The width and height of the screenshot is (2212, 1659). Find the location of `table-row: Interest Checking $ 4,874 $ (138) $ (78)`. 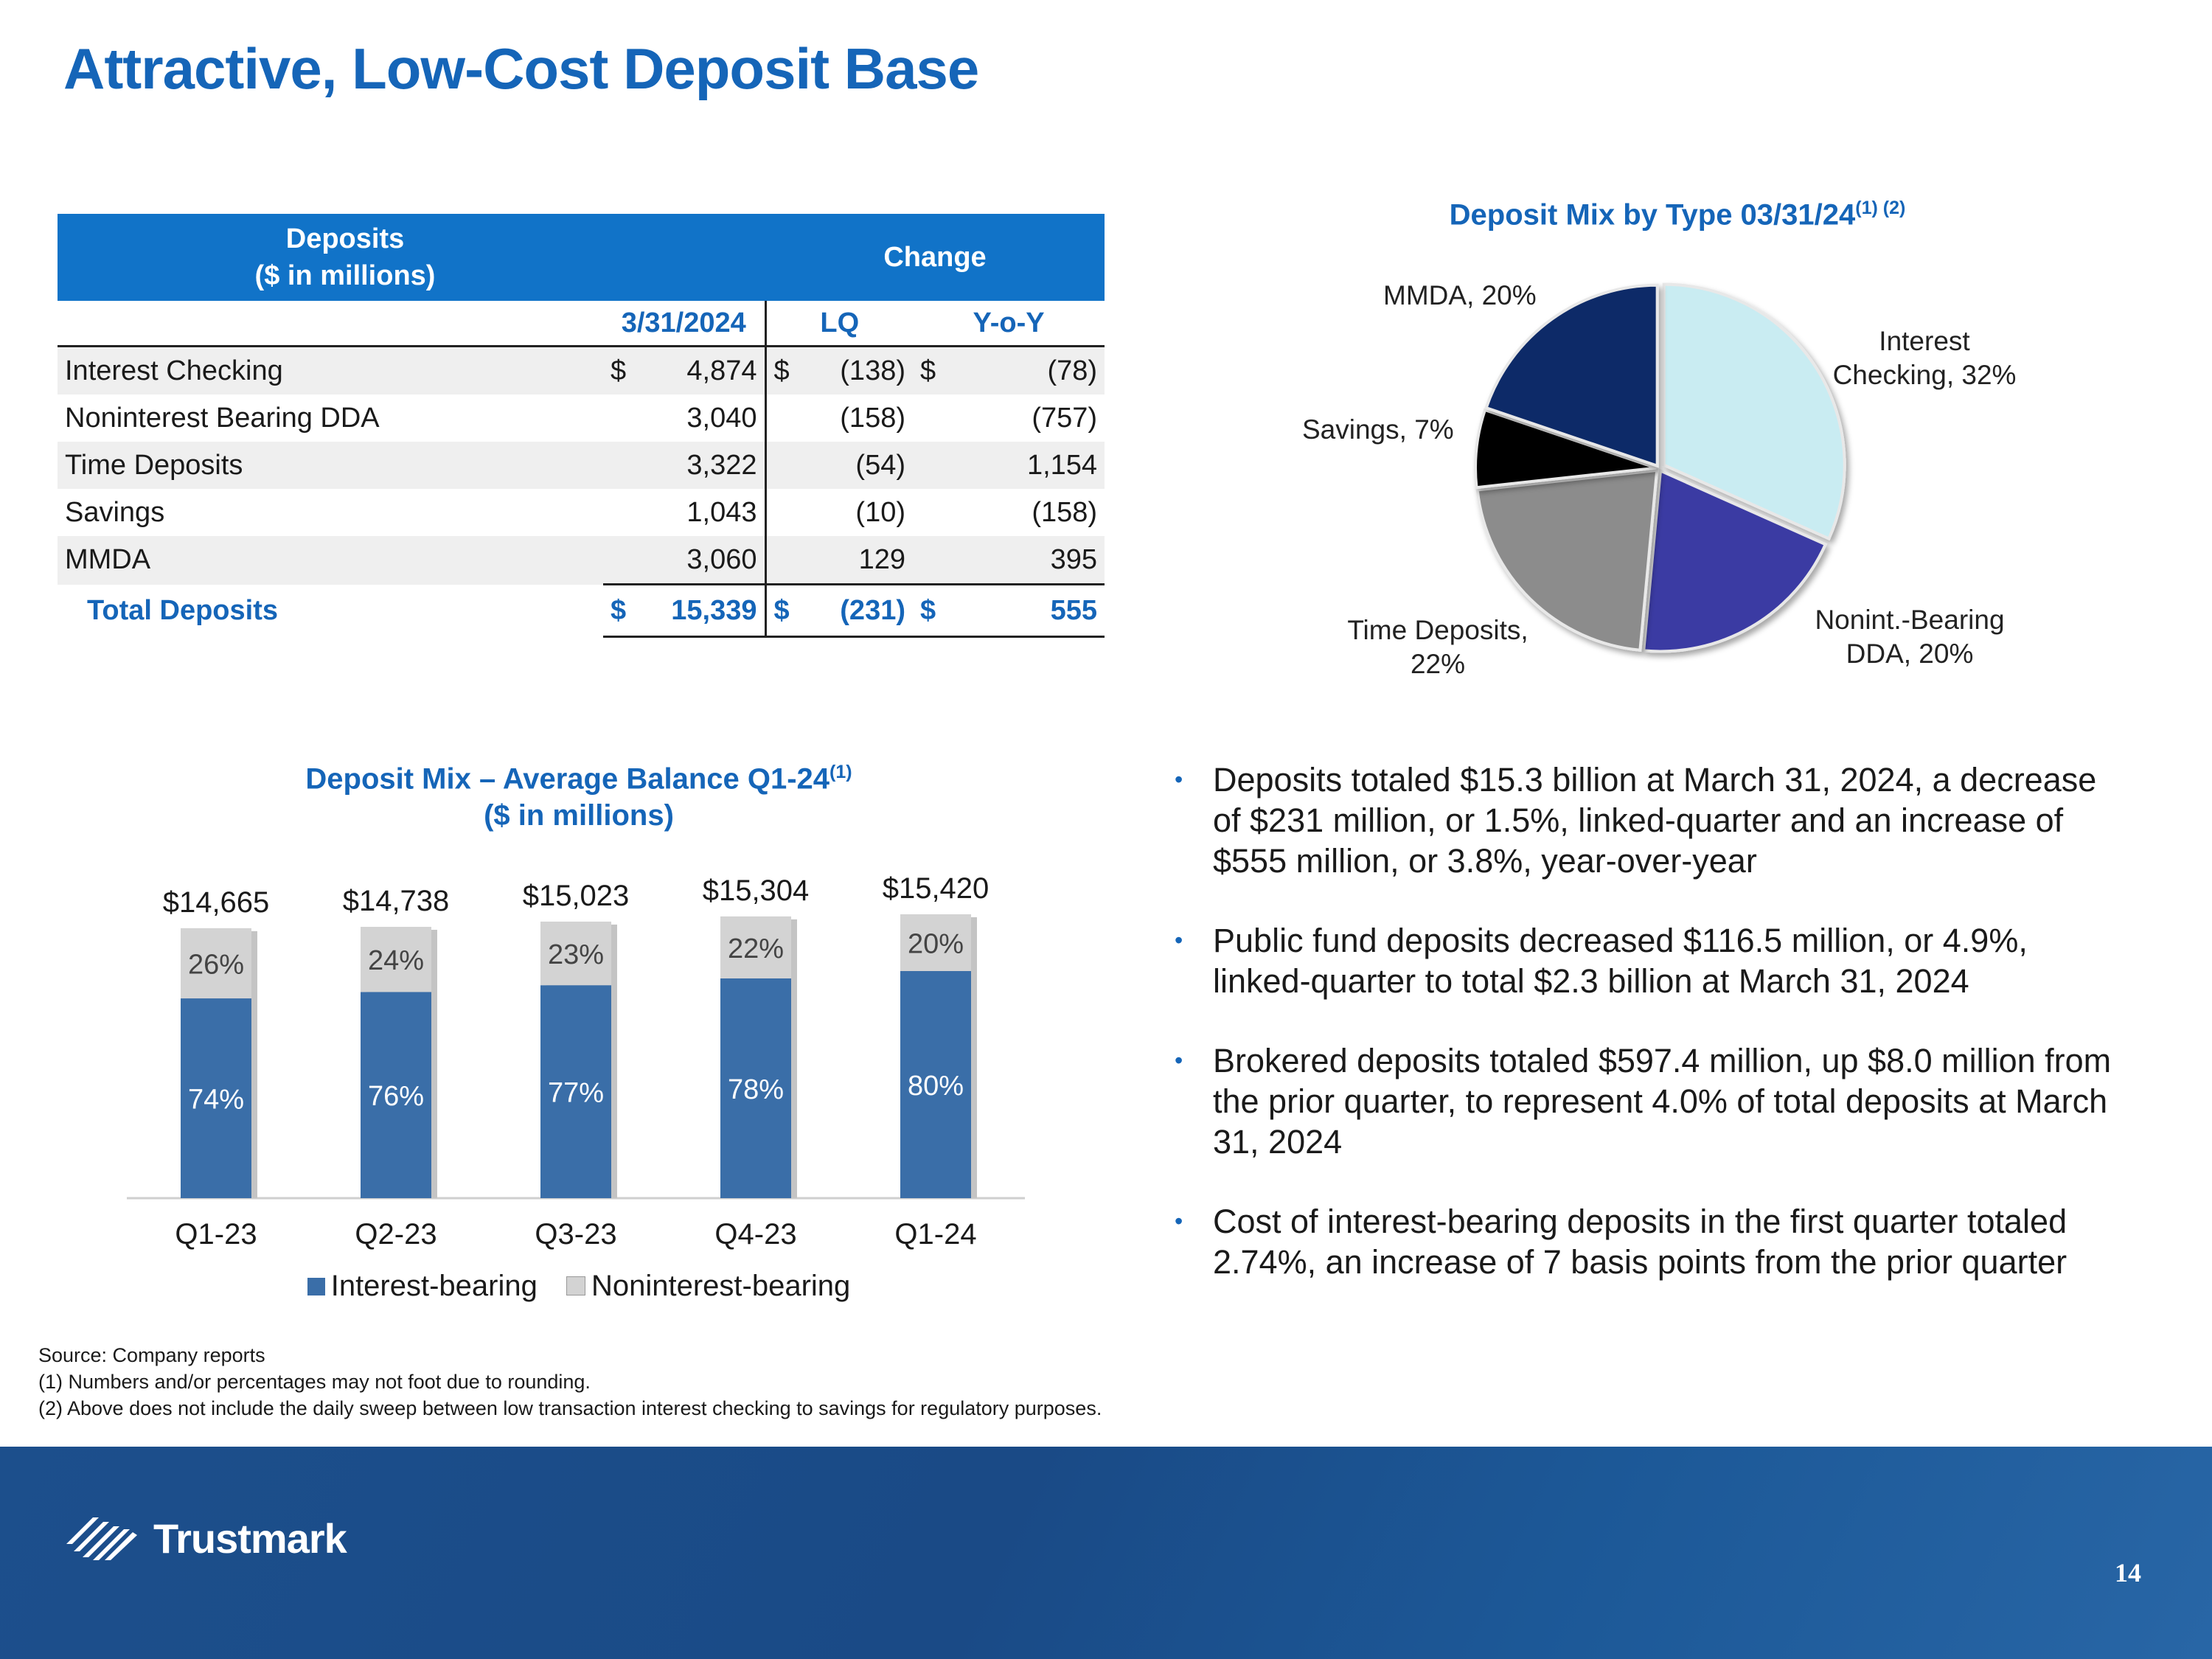

table-row: Interest Checking $ 4,874 $ (138) $ (78) is located at coordinates (581, 370).